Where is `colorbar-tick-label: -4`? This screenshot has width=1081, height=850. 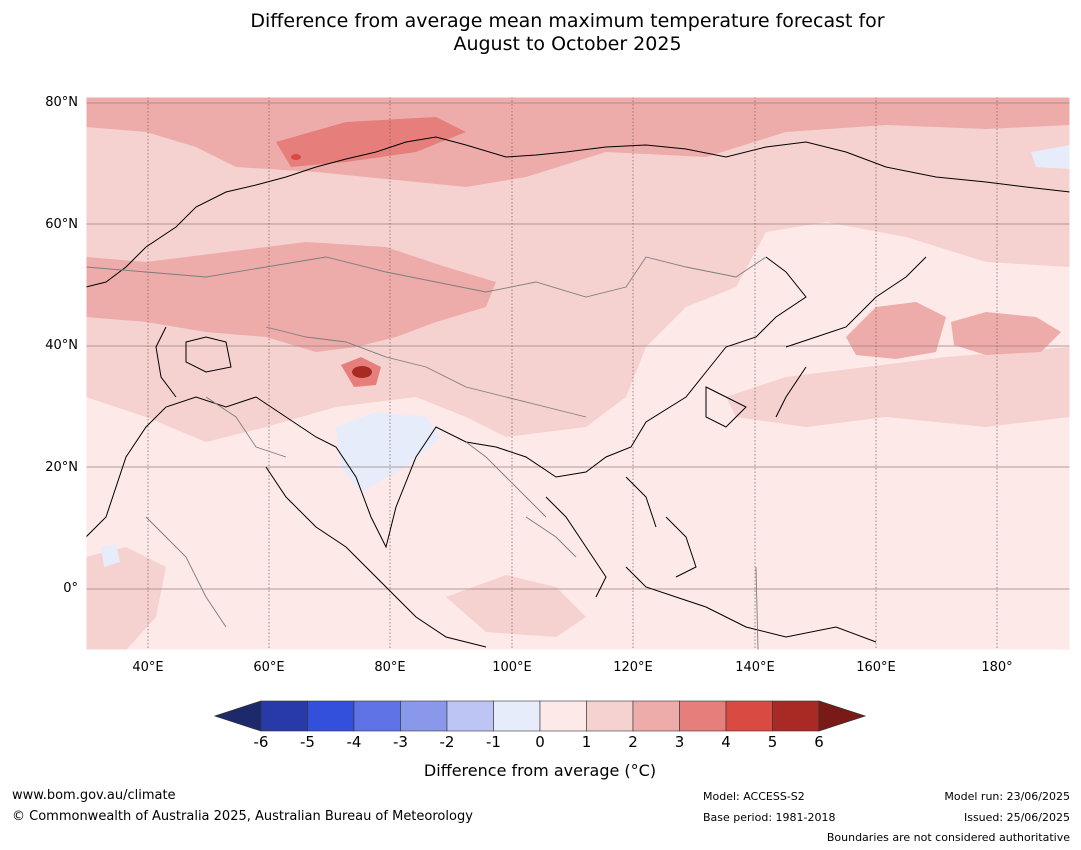 colorbar-tick-label: -4 is located at coordinates (354, 742).